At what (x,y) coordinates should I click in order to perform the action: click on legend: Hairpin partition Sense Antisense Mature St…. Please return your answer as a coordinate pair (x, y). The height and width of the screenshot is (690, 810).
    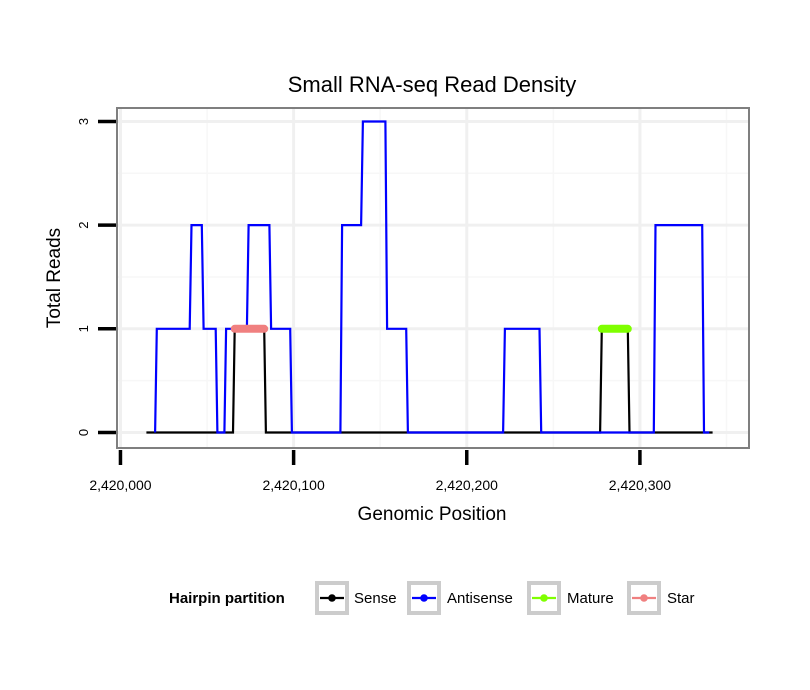
    Looking at the image, I should click on (432, 598).